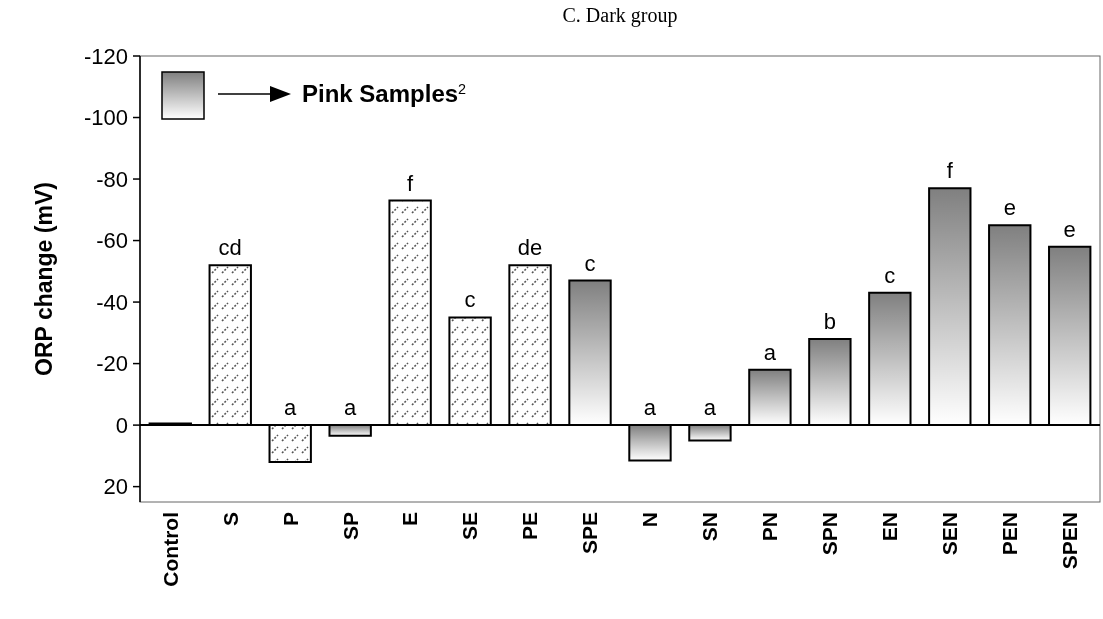  Describe the element at coordinates (44, 279) in the screenshot. I see `y-axis-title: ORP change (mV)` at that location.